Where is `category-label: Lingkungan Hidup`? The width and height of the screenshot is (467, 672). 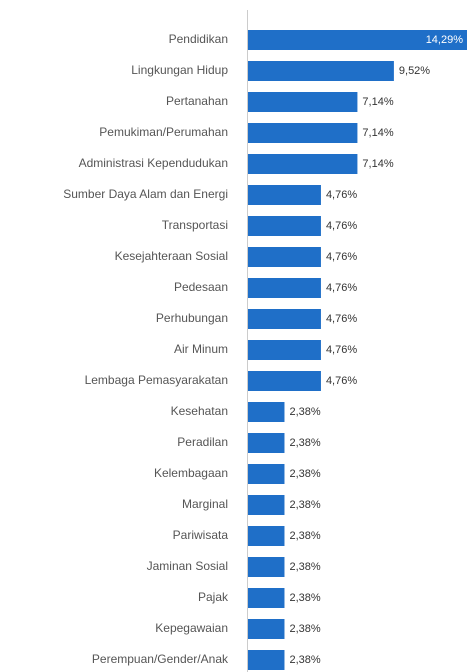 category-label: Lingkungan Hidup is located at coordinates (179, 70).